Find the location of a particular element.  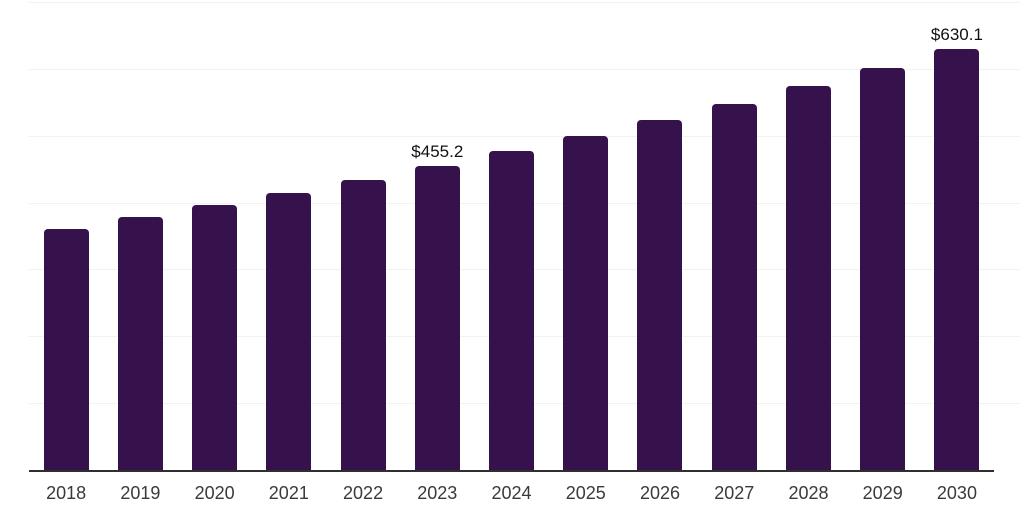

bar-slot-2028 is located at coordinates (808, 236).